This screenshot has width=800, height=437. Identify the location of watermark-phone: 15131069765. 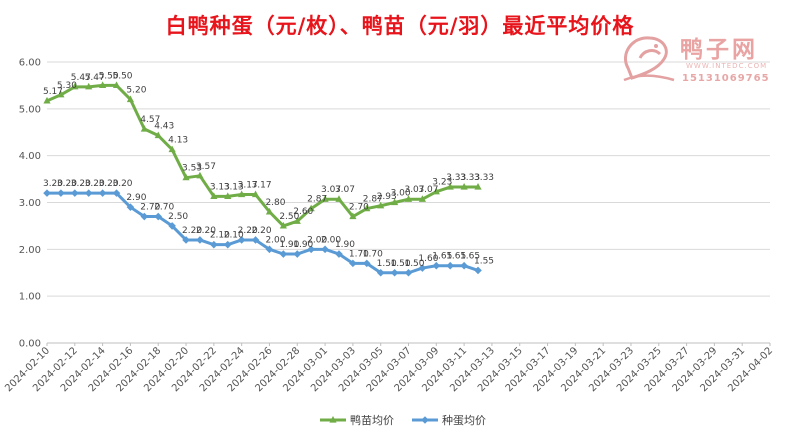
(726, 78).